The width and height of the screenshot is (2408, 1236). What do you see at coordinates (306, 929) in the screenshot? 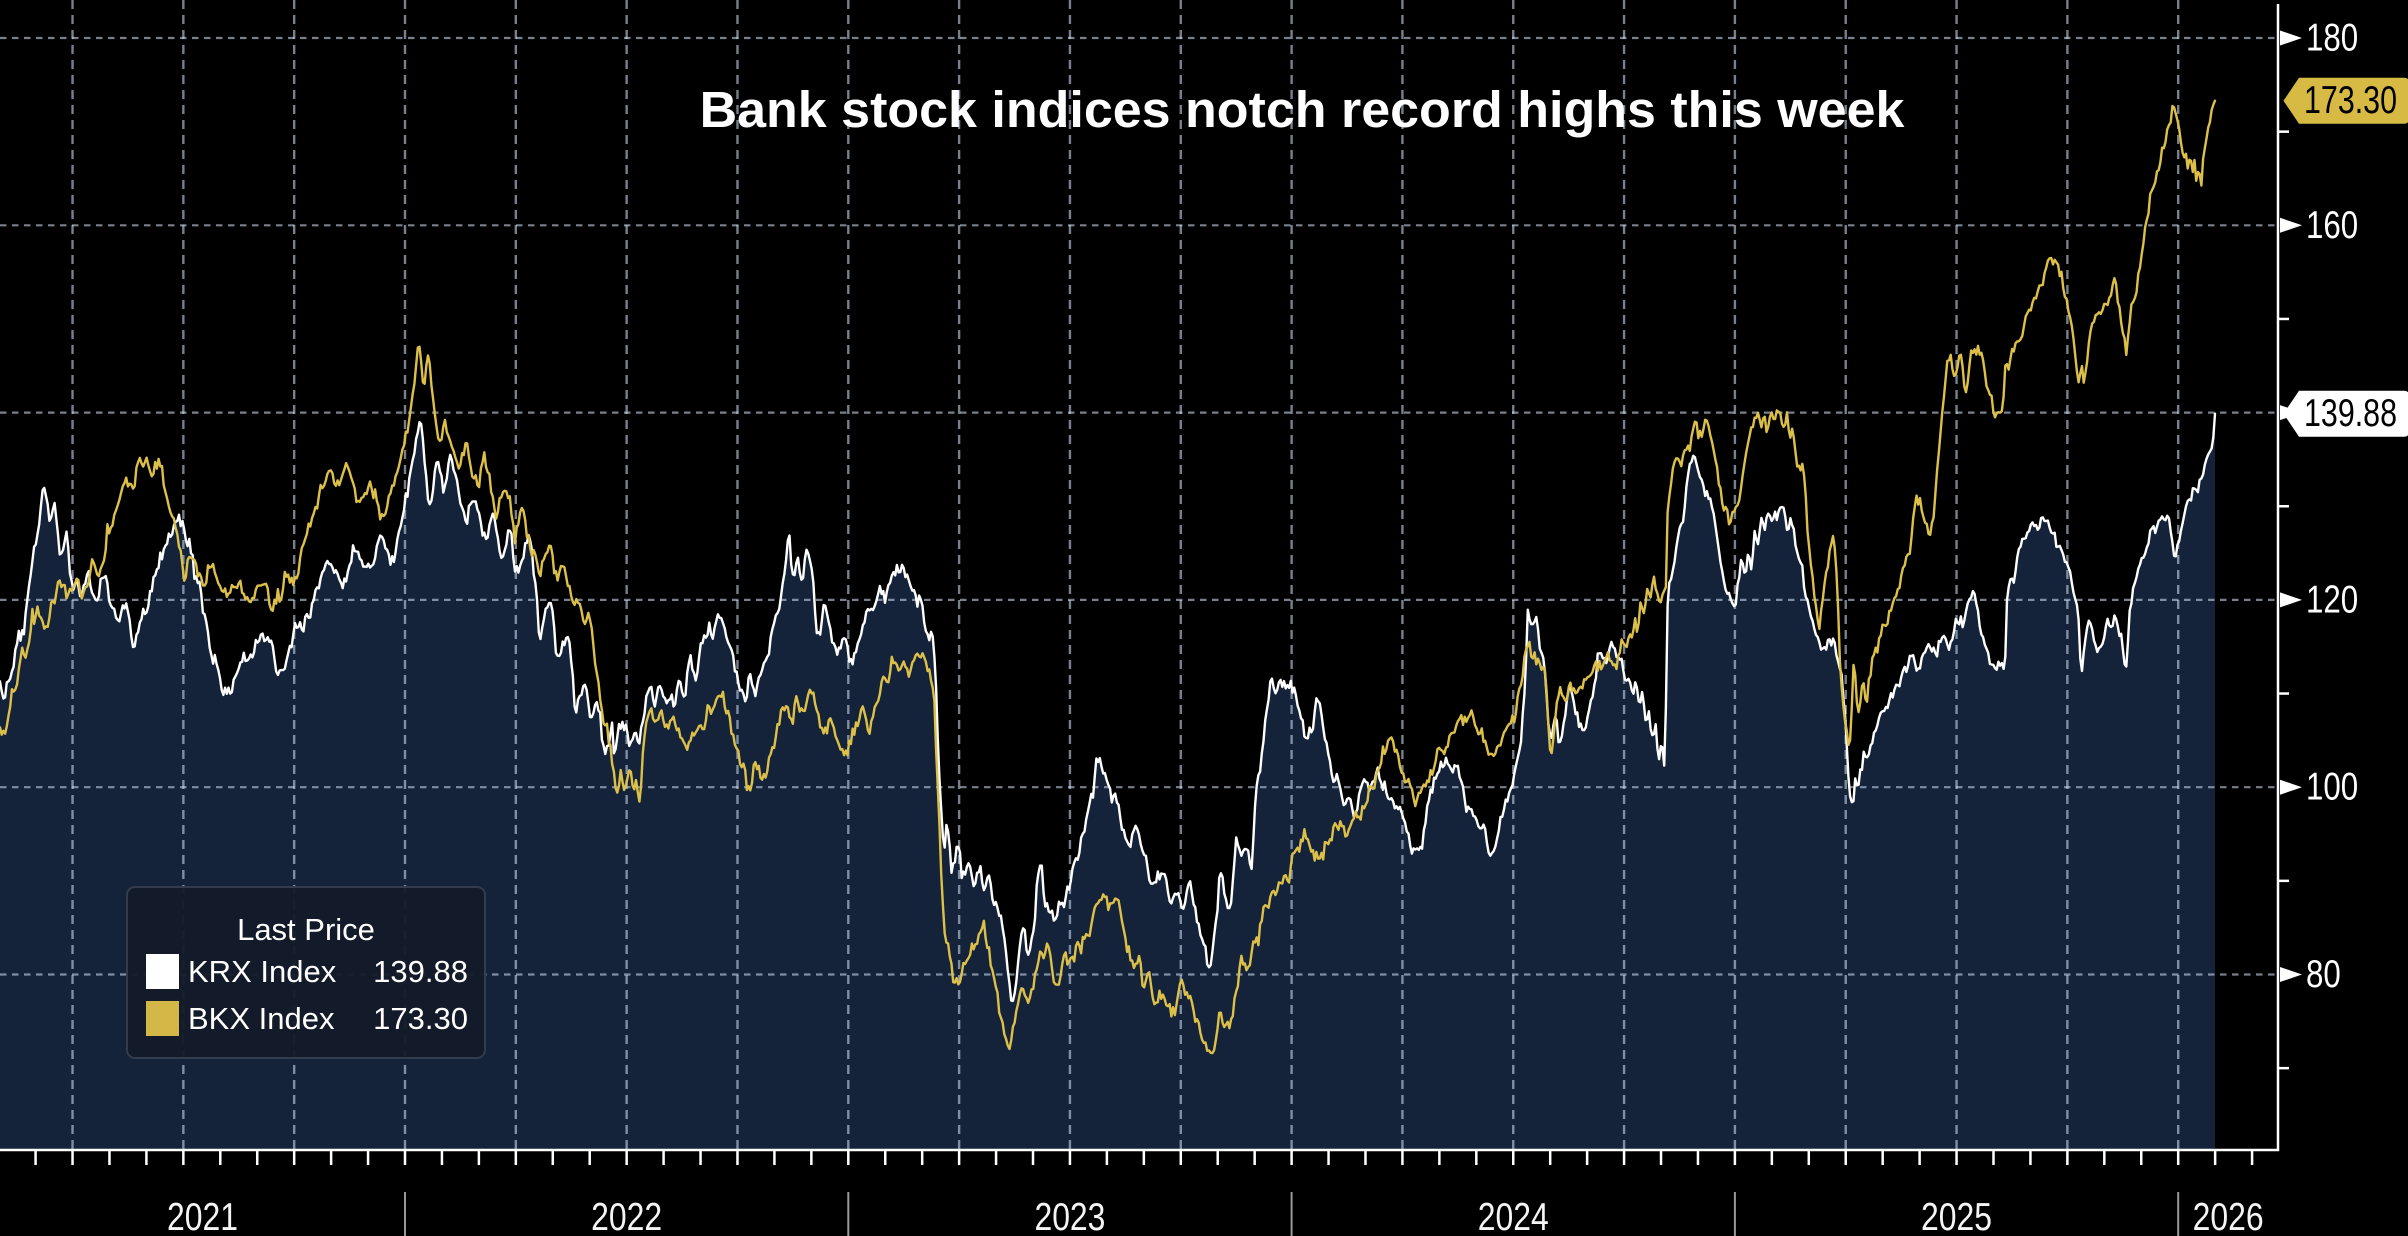
I see `legend-title: Last Price` at bounding box center [306, 929].